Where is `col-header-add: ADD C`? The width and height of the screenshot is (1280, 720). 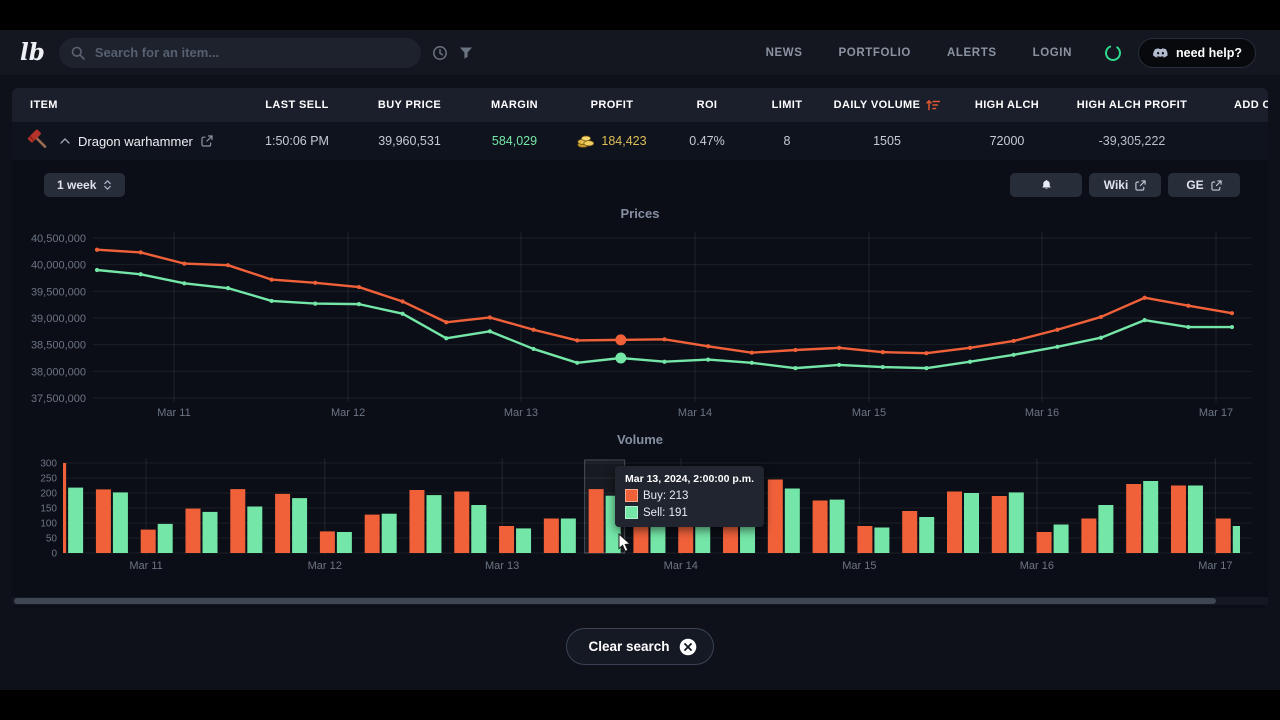
col-header-add: ADD C is located at coordinates (1251, 105).